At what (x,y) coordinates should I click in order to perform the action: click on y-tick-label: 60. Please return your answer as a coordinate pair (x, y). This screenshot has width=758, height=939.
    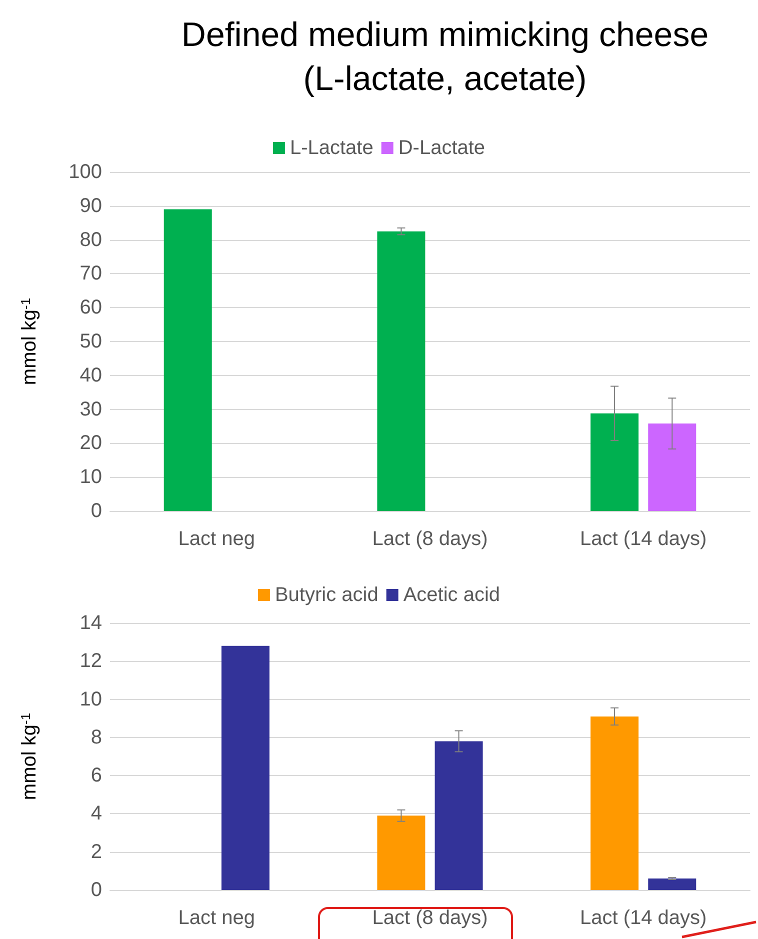
    Looking at the image, I should click on (91, 307).